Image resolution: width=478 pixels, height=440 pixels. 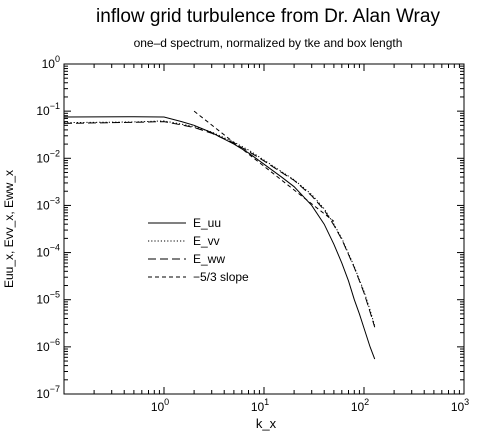 I want to click on y-tick-label: 10⁻⁵, so click(x=48, y=298).